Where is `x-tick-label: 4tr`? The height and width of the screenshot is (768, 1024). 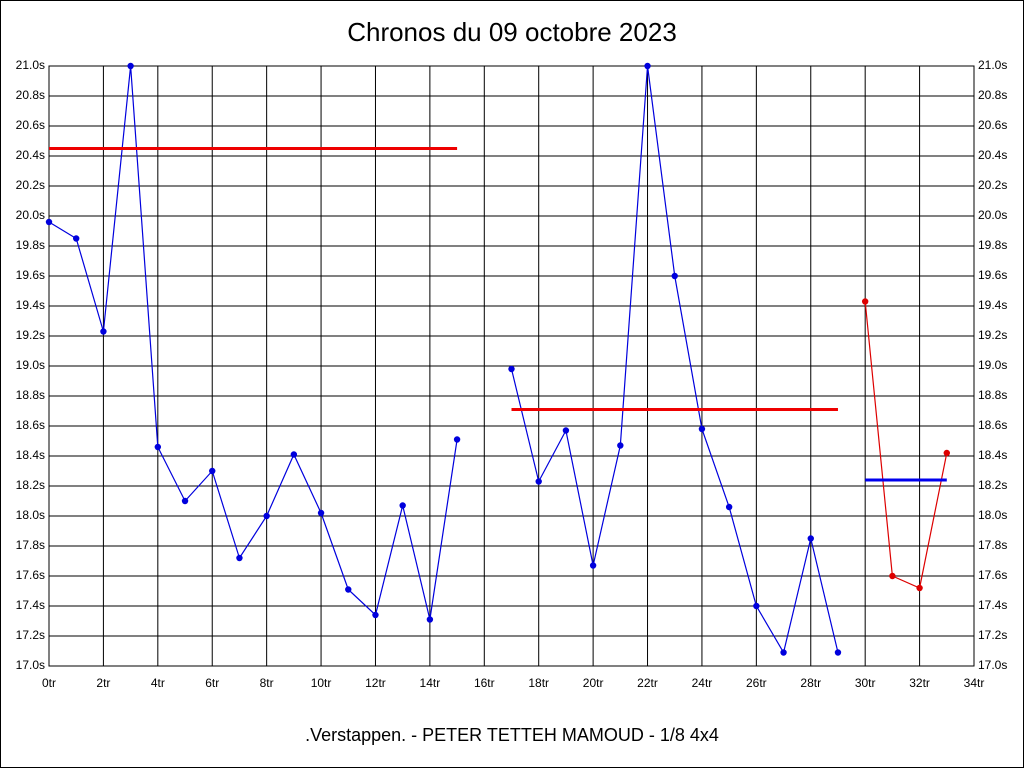
x-tick-label: 4tr is located at coordinates (158, 683).